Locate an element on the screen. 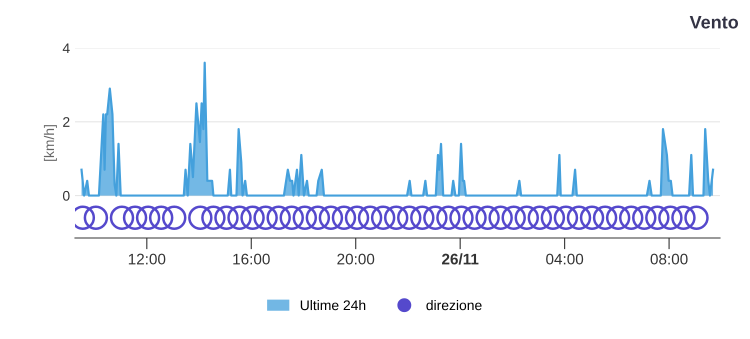 The image size is (750, 339). x-tick-label: 08:00 is located at coordinates (669, 259).